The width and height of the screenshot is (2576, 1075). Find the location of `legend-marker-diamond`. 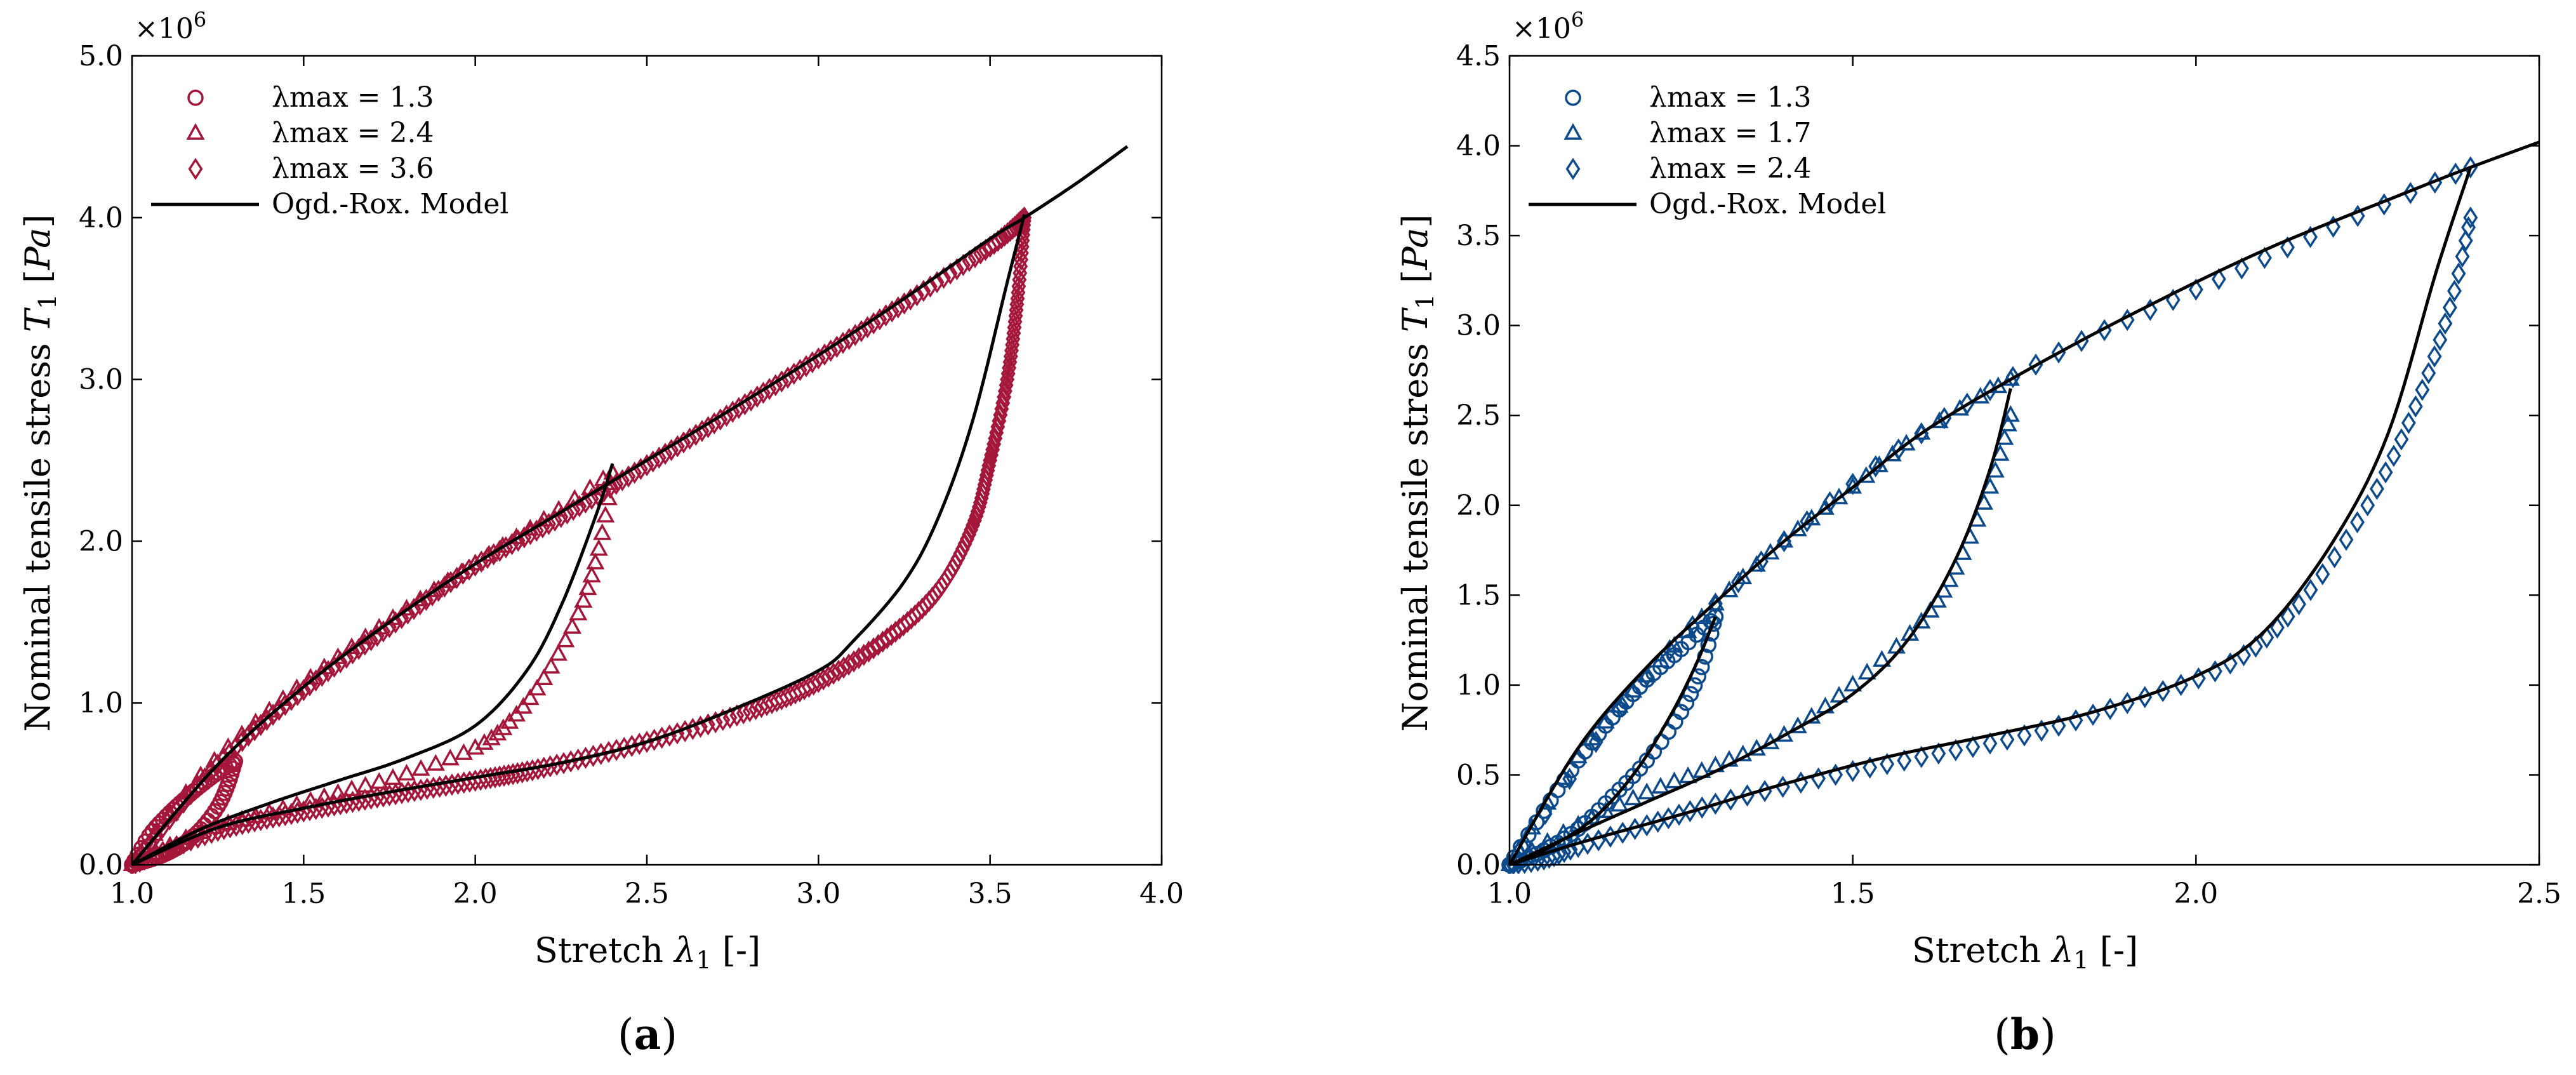

legend-marker-diamond is located at coordinates (195, 169).